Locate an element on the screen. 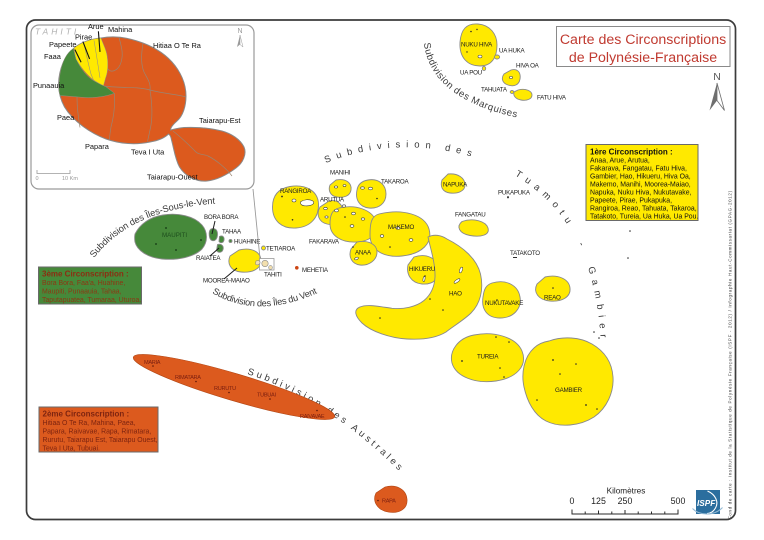  svg-text: Teva I Uta is located at coordinates (148, 152).